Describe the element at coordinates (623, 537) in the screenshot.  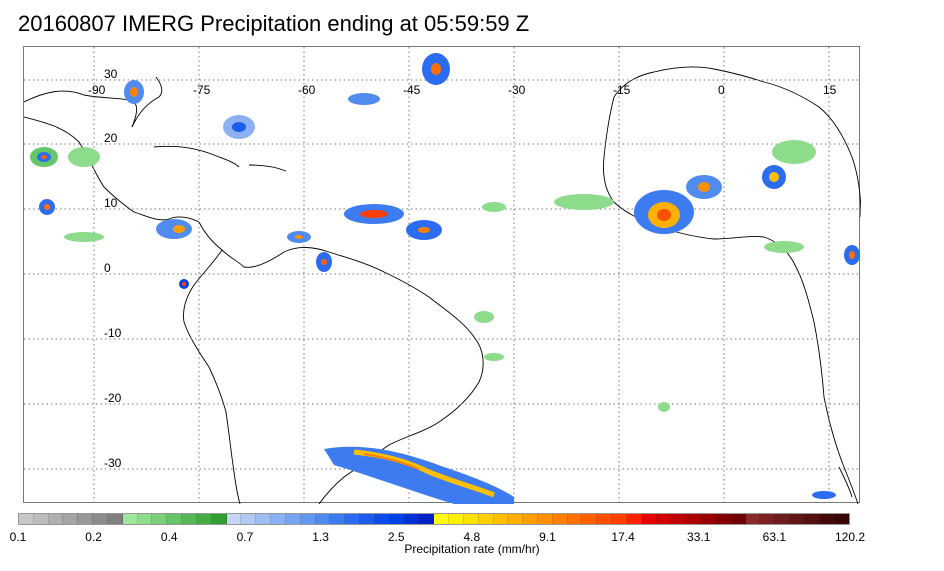
I see `colorbar-tick: 17.4` at that location.